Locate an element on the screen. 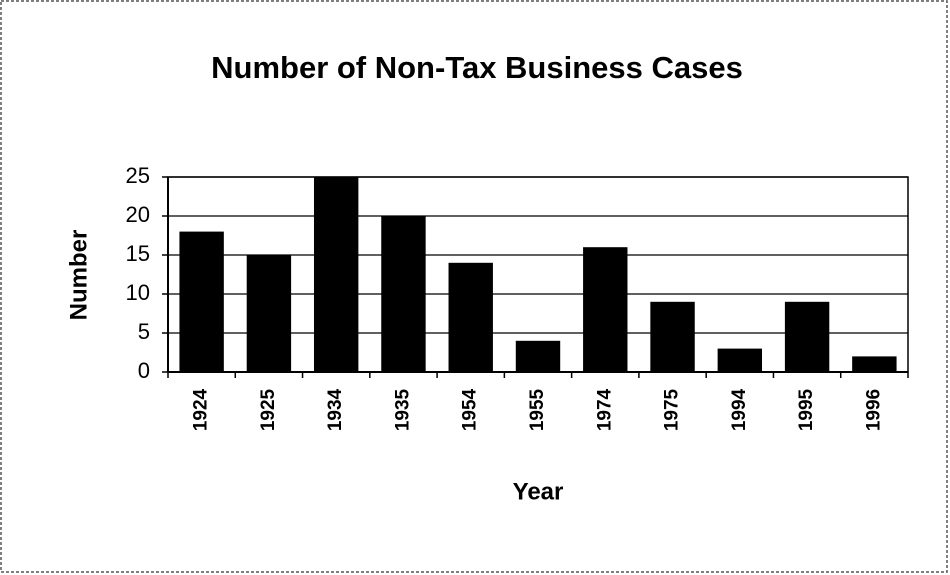  x-tick-label: 1935 is located at coordinates (402, 409).